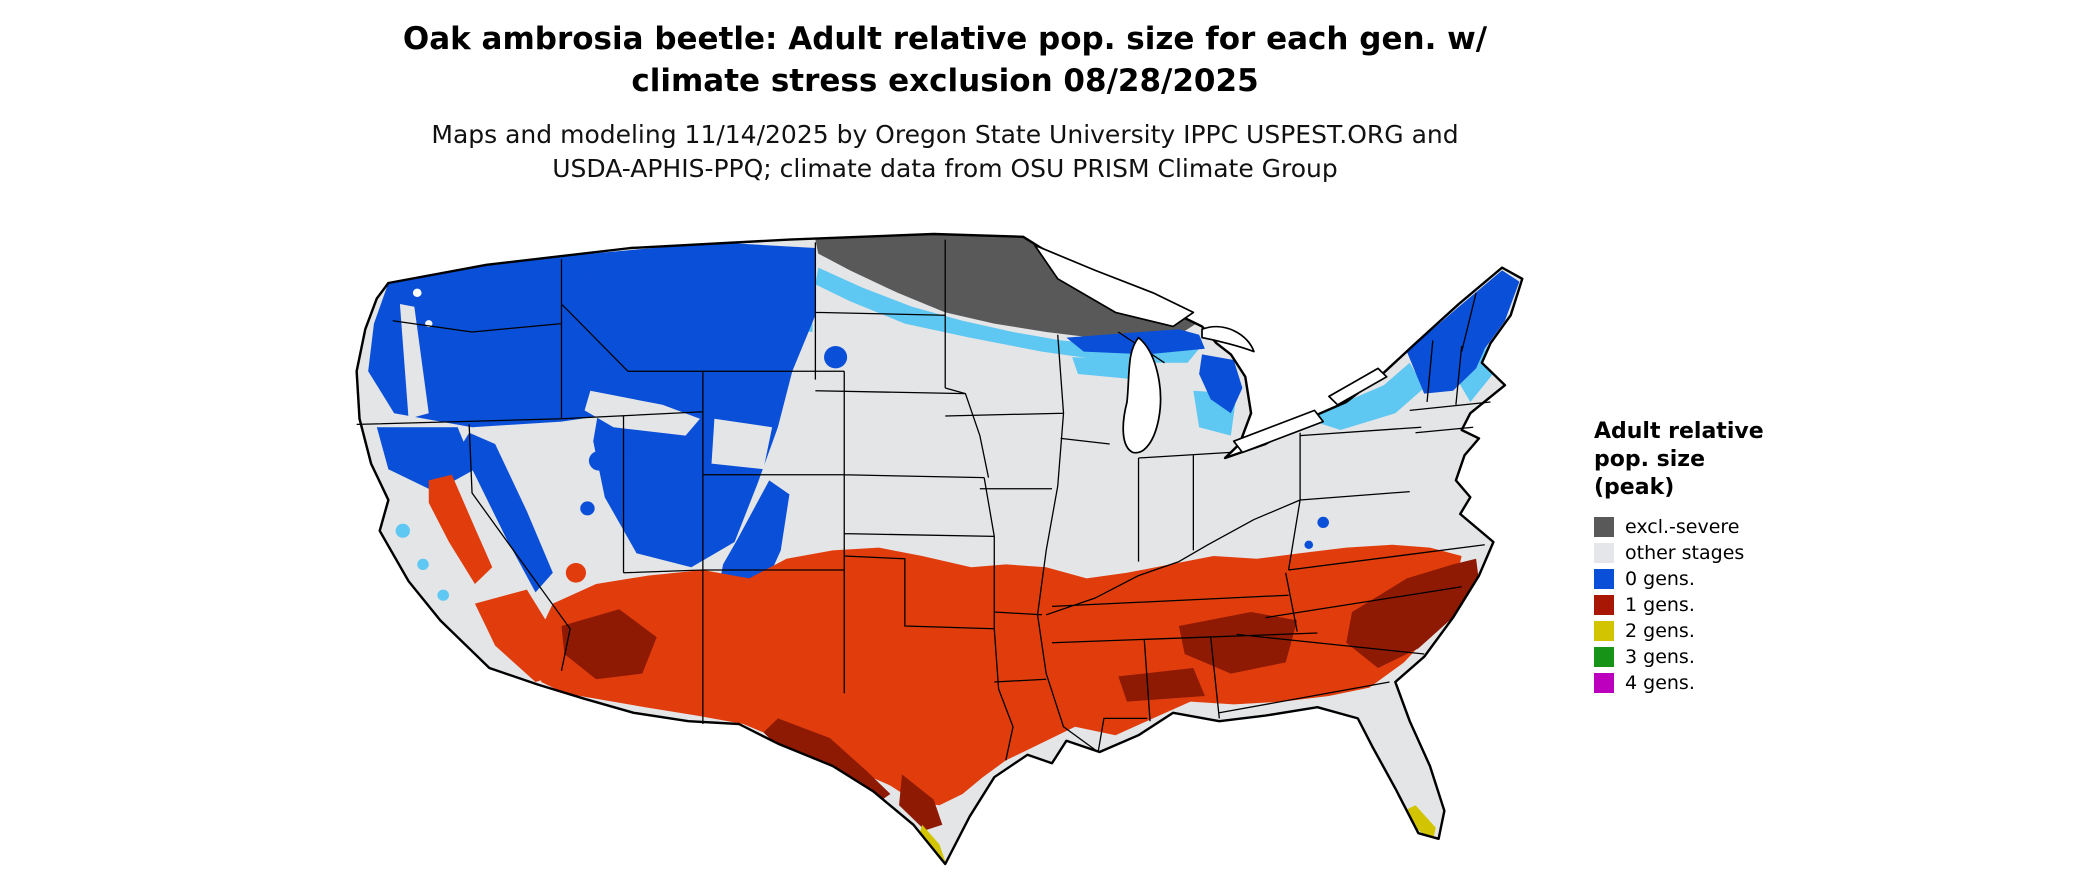 Image resolution: width=2100 pixels, height=892 pixels. What do you see at coordinates (1604, 527) in the screenshot?
I see `color-swatch-excl-severe` at bounding box center [1604, 527].